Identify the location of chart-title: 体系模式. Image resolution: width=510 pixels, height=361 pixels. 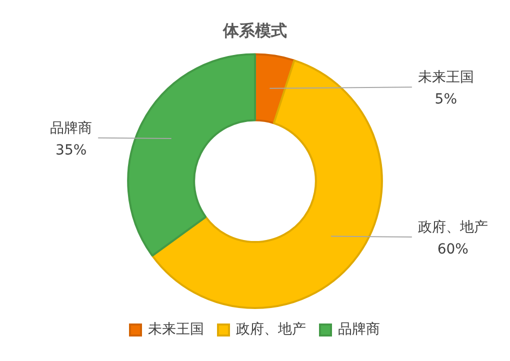
(254, 30).